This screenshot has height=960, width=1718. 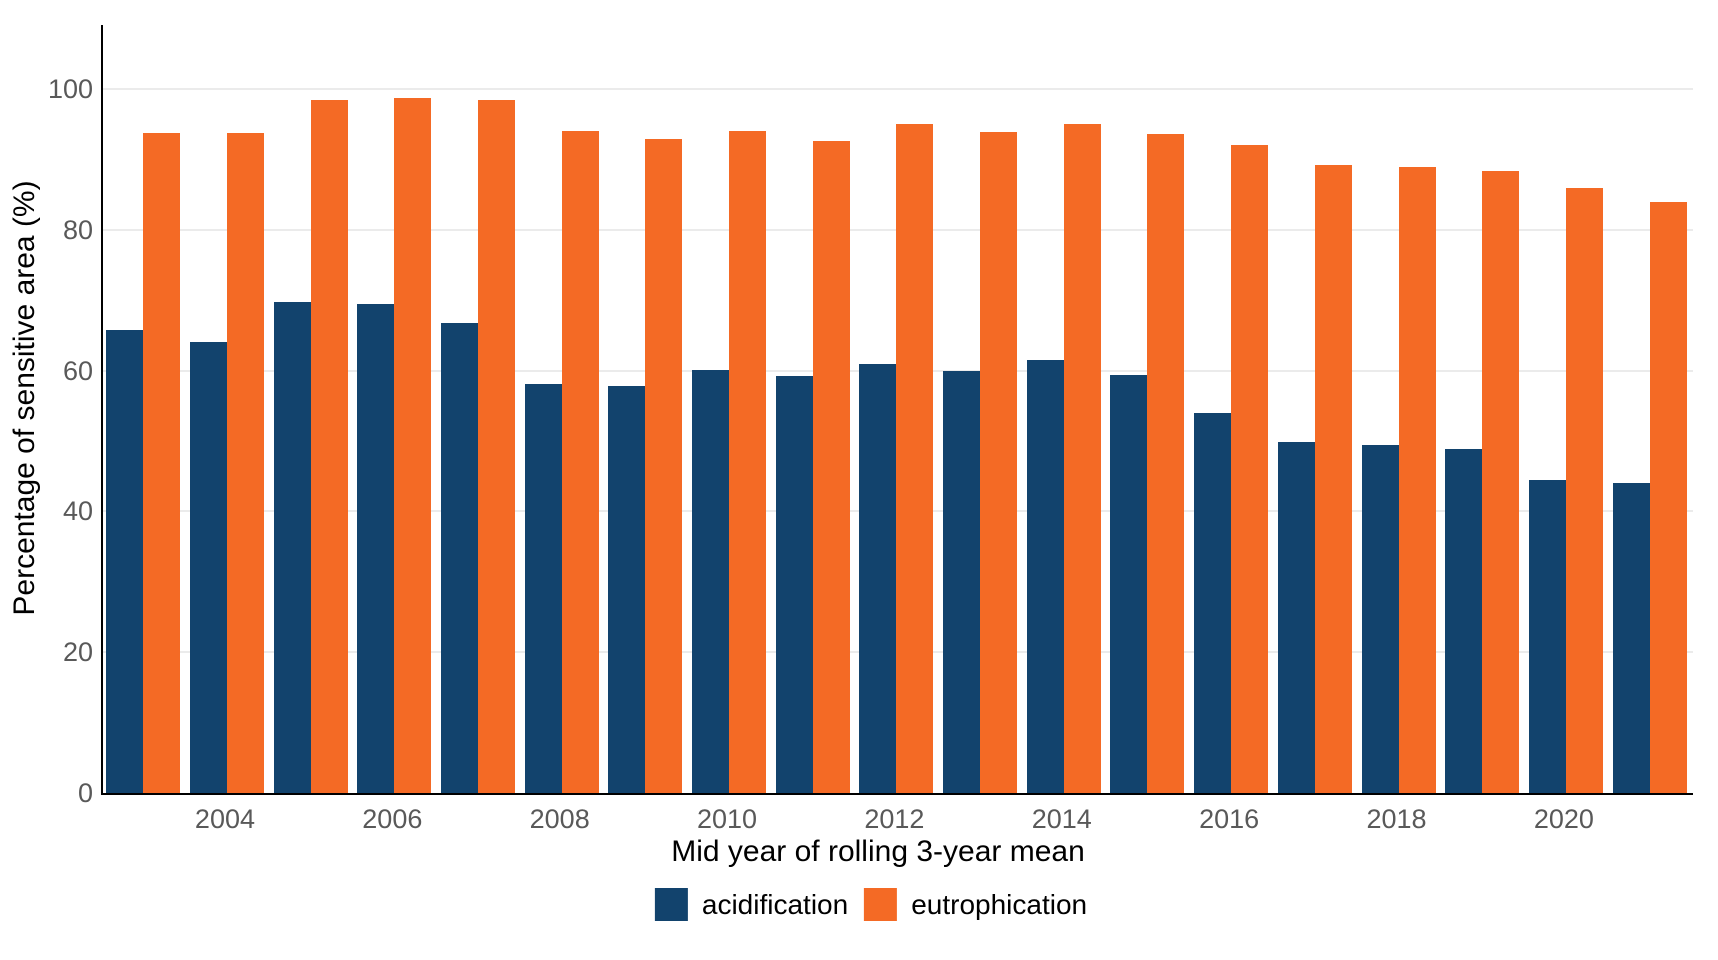 What do you see at coordinates (85, 793) in the screenshot?
I see `y-tick-label-0: 0` at bounding box center [85, 793].